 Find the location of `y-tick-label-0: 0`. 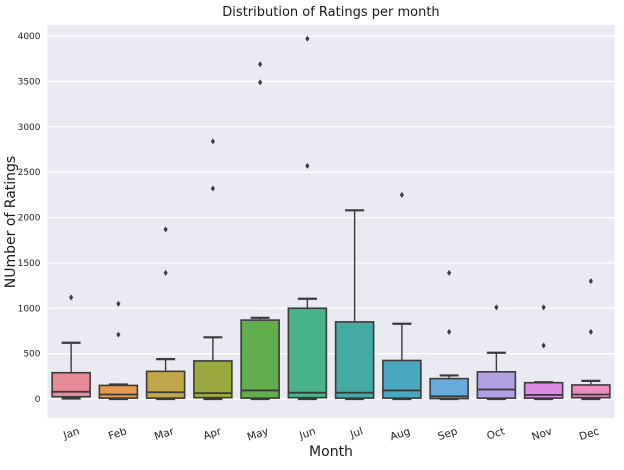

y-tick-label-0: 0 is located at coordinates (38, 400).